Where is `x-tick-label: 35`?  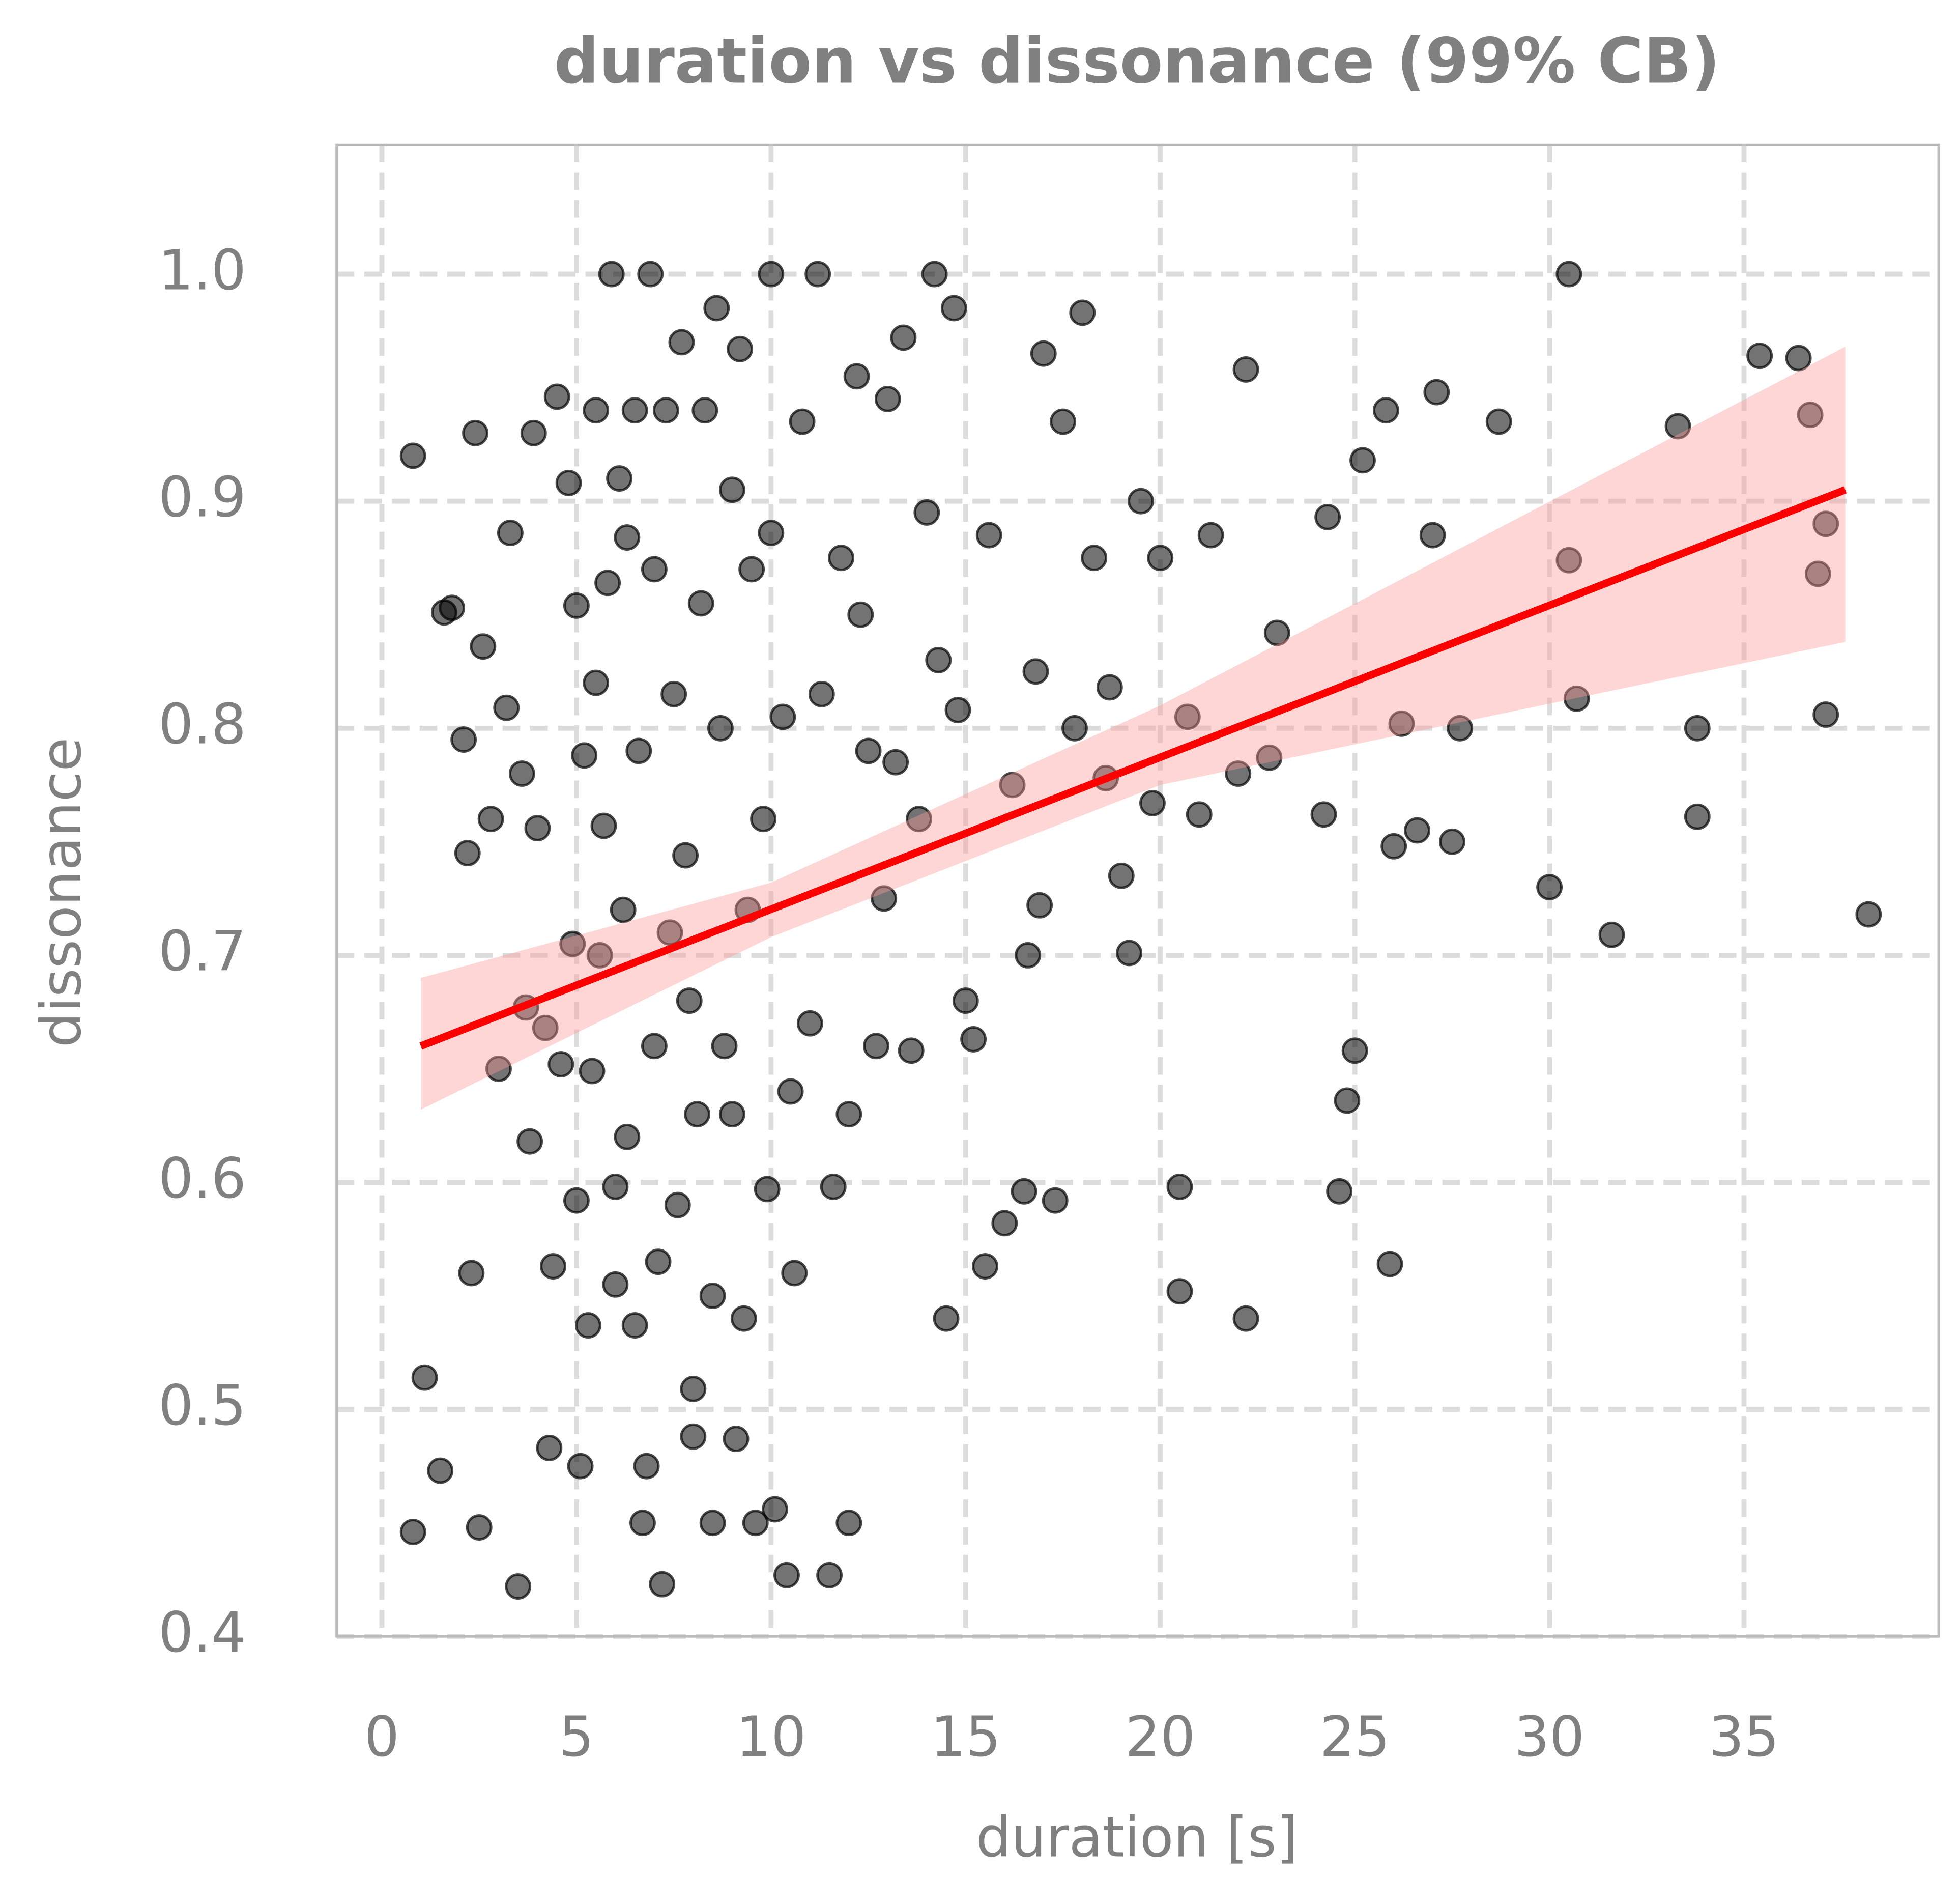 x-tick-label: 35 is located at coordinates (1744, 1737).